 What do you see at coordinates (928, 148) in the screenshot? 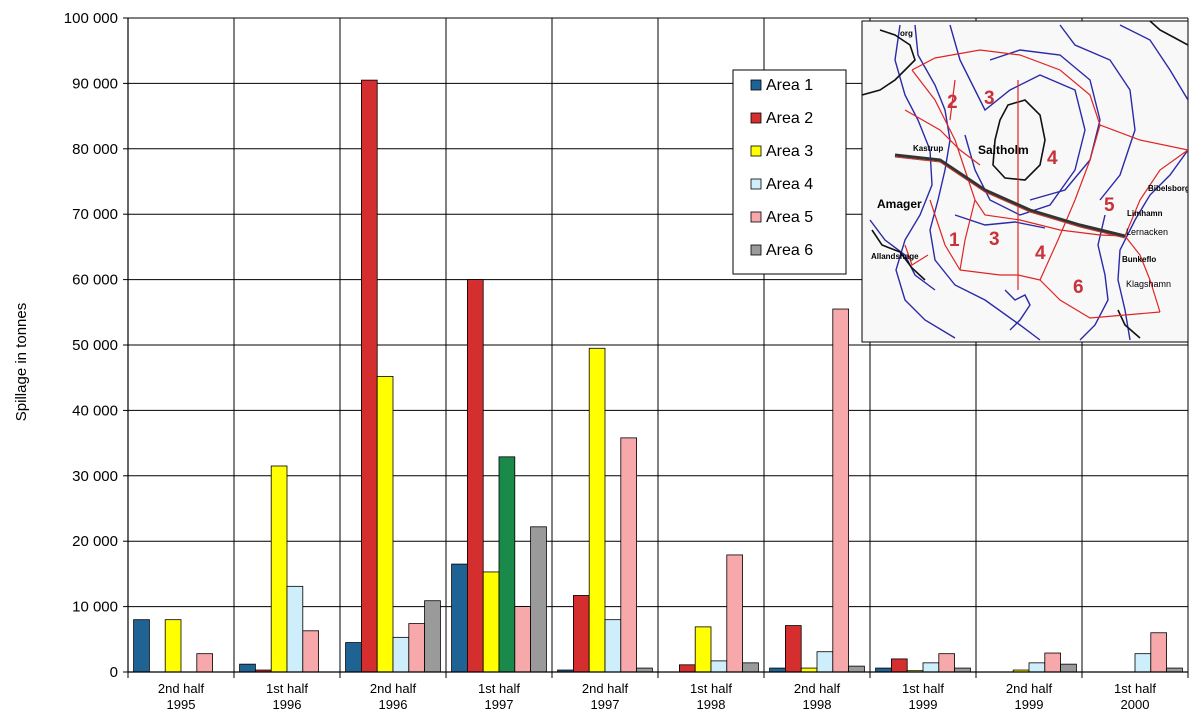
I see `map-label-kastrup: Kastrup` at bounding box center [928, 148].